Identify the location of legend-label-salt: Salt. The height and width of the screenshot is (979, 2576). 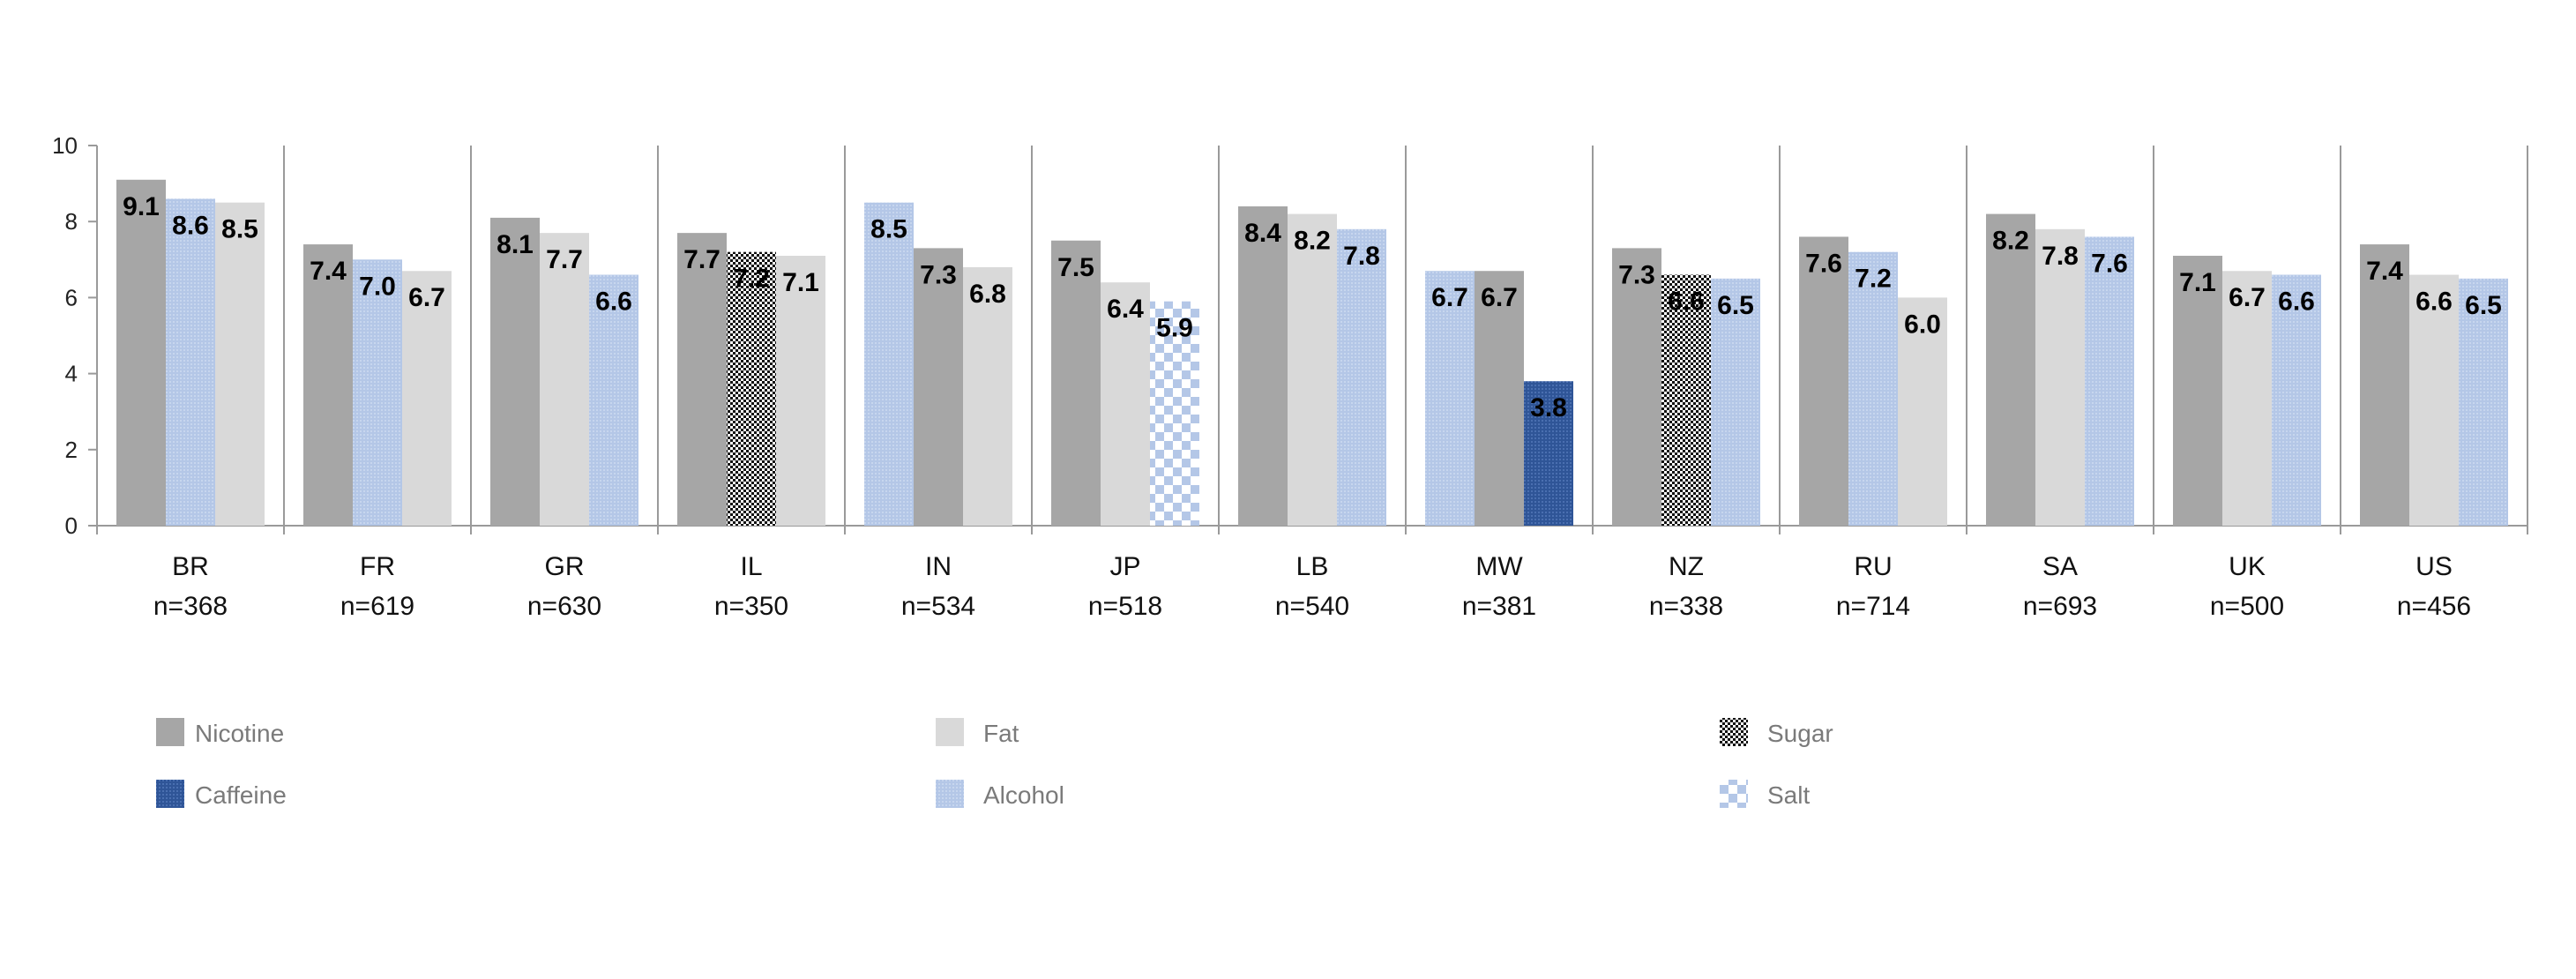
(1788, 795).